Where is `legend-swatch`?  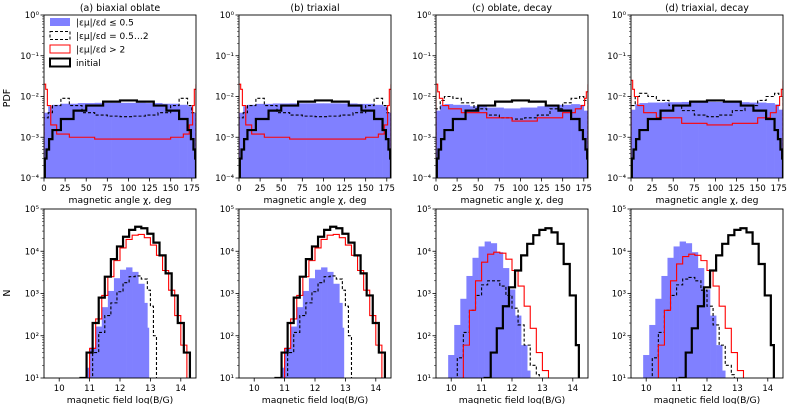 legend-swatch is located at coordinates (60, 49).